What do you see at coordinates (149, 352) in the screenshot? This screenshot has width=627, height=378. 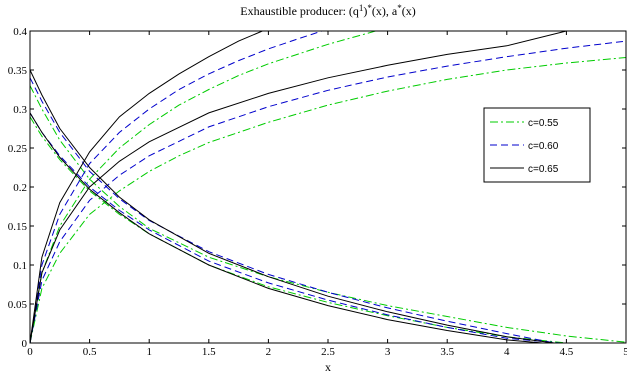 I see `x-tick-label: 1` at bounding box center [149, 352].